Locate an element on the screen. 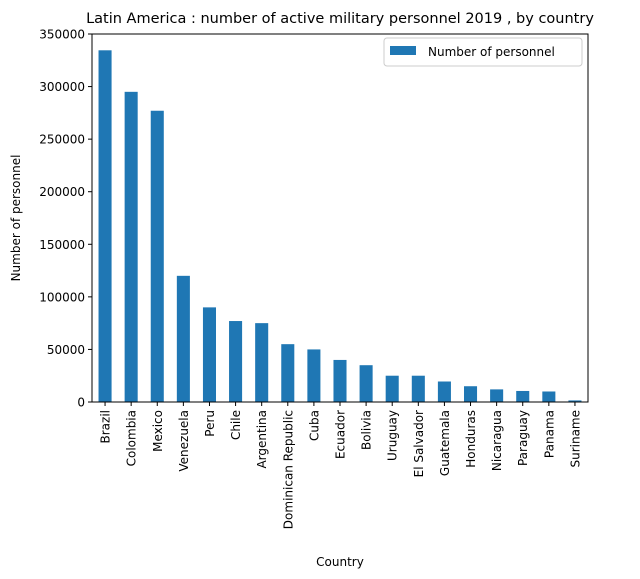  bar-nicaragua is located at coordinates (497, 395).